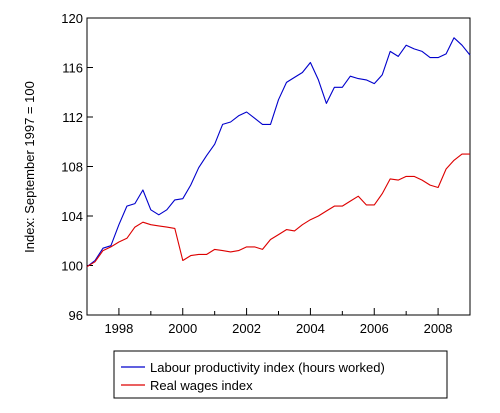 The width and height of the screenshot is (500, 413). What do you see at coordinates (201, 385) in the screenshot?
I see `legend-label-wages: Real wages index` at bounding box center [201, 385].